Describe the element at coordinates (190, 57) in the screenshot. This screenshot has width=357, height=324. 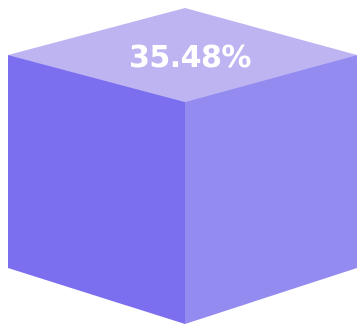
I see `percent-value: 35.48%` at that location.